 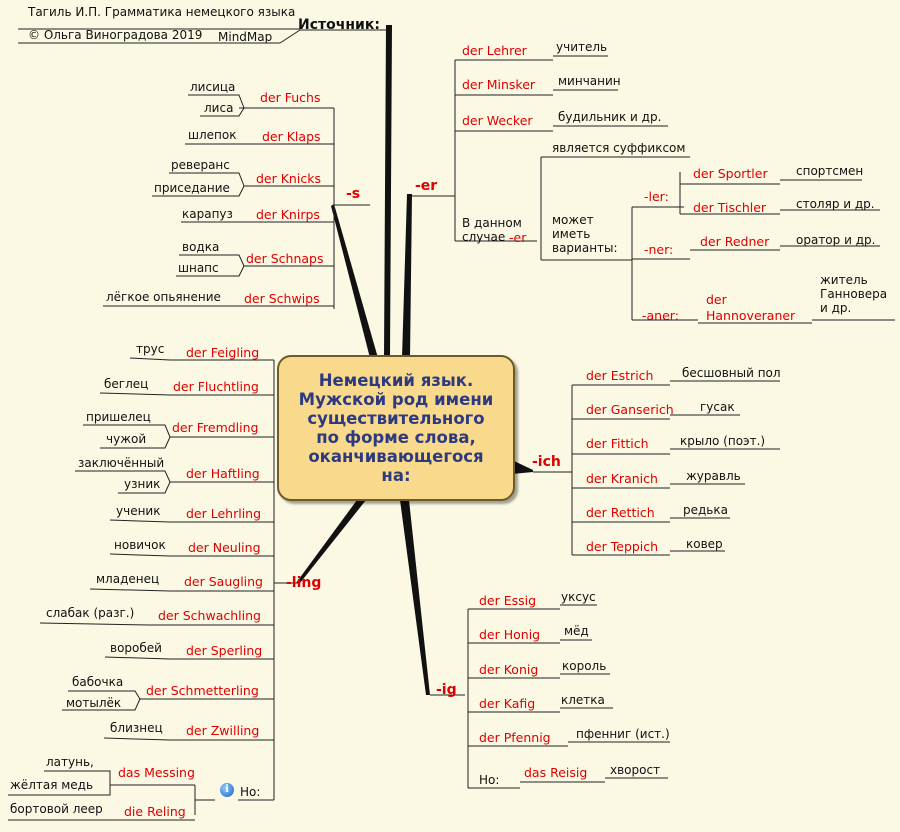 What do you see at coordinates (446, 690) in the screenshot?
I see `branch-ig: -ig` at bounding box center [446, 690].